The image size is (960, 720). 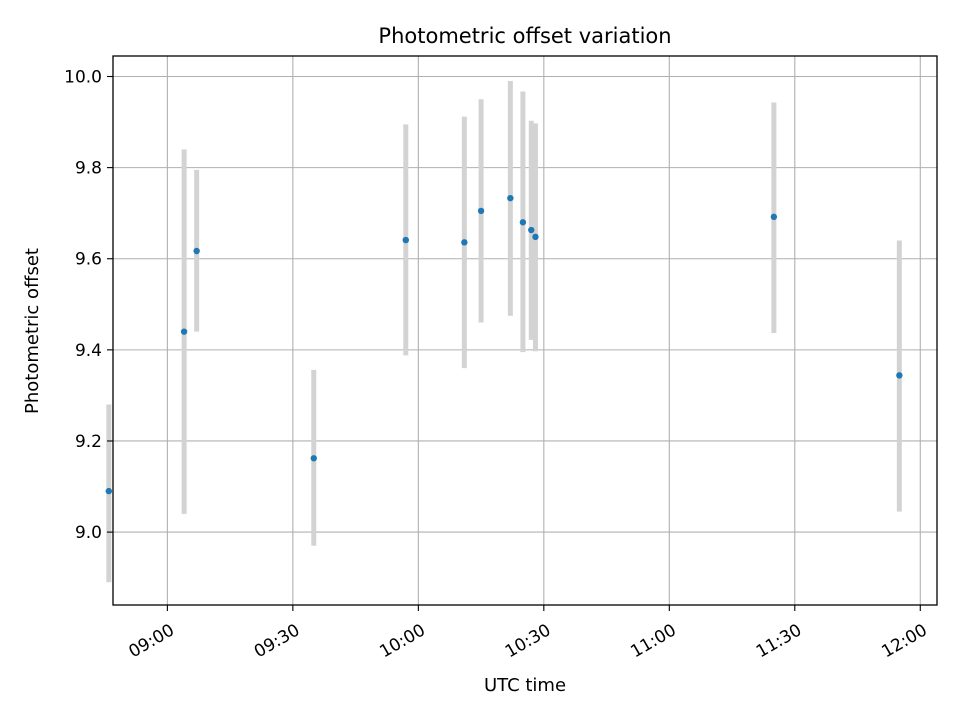 What do you see at coordinates (88, 442) in the screenshot?
I see `y-tick-label: 9.2` at bounding box center [88, 442].